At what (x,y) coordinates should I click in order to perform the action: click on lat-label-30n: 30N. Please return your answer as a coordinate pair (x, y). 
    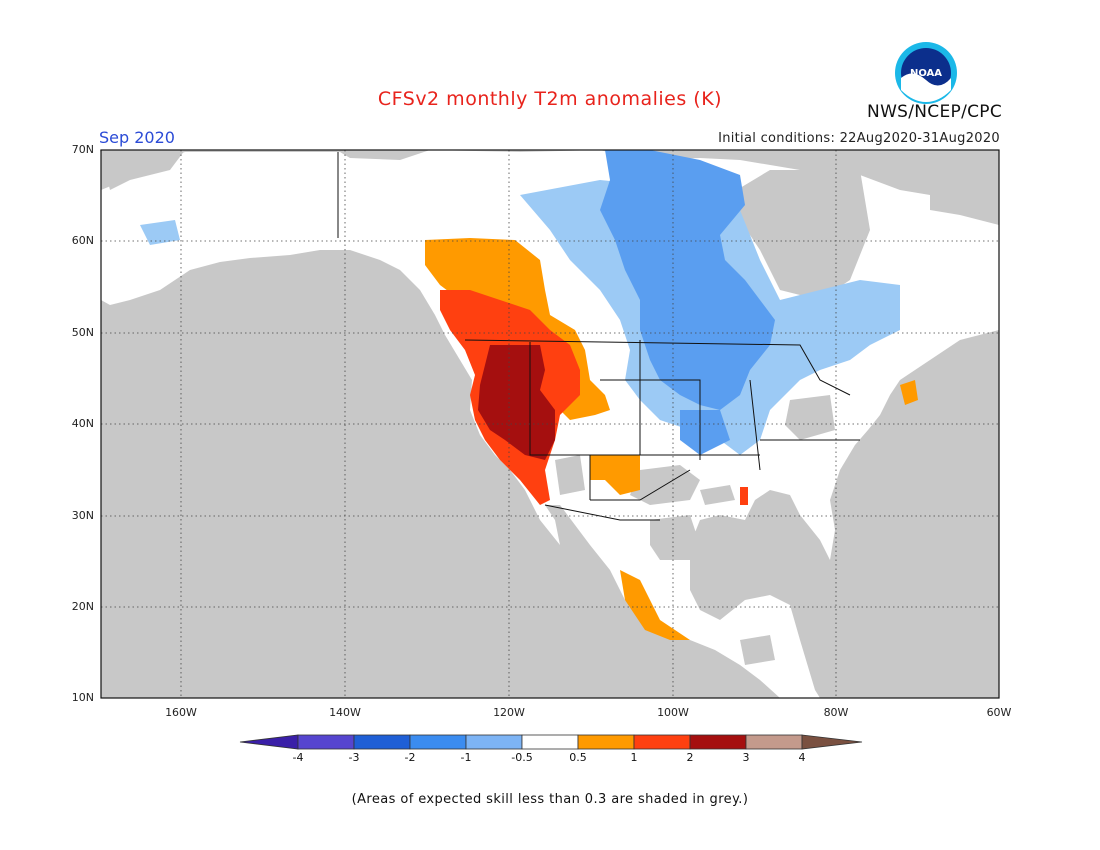
    Looking at the image, I should click on (82, 515).